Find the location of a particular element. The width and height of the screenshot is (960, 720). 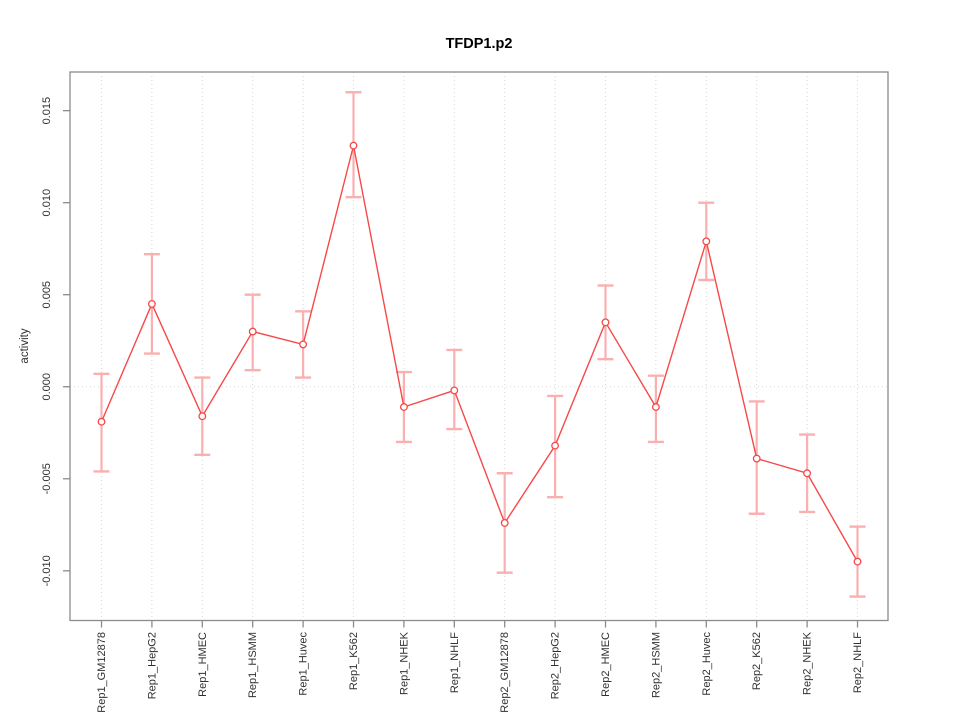

x-category-label: Rep1_HepG2 is located at coordinates (152, 665).